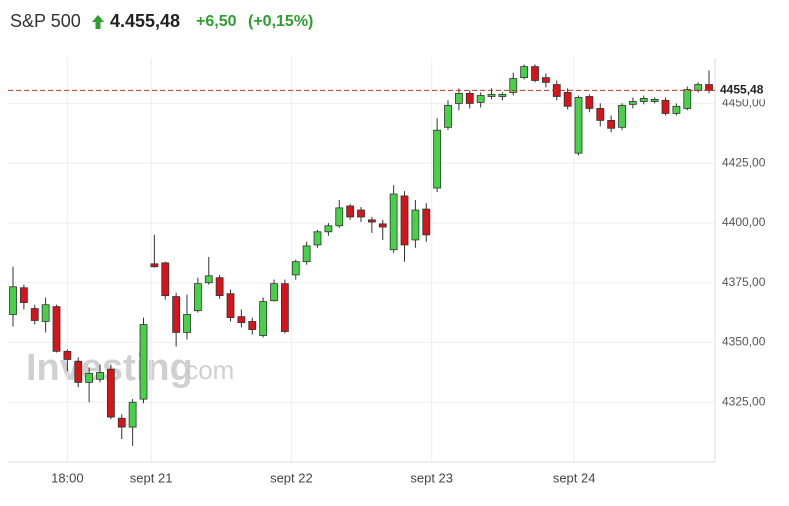 This screenshot has width=789, height=506. I want to click on last-price-tag, so click(742, 90).